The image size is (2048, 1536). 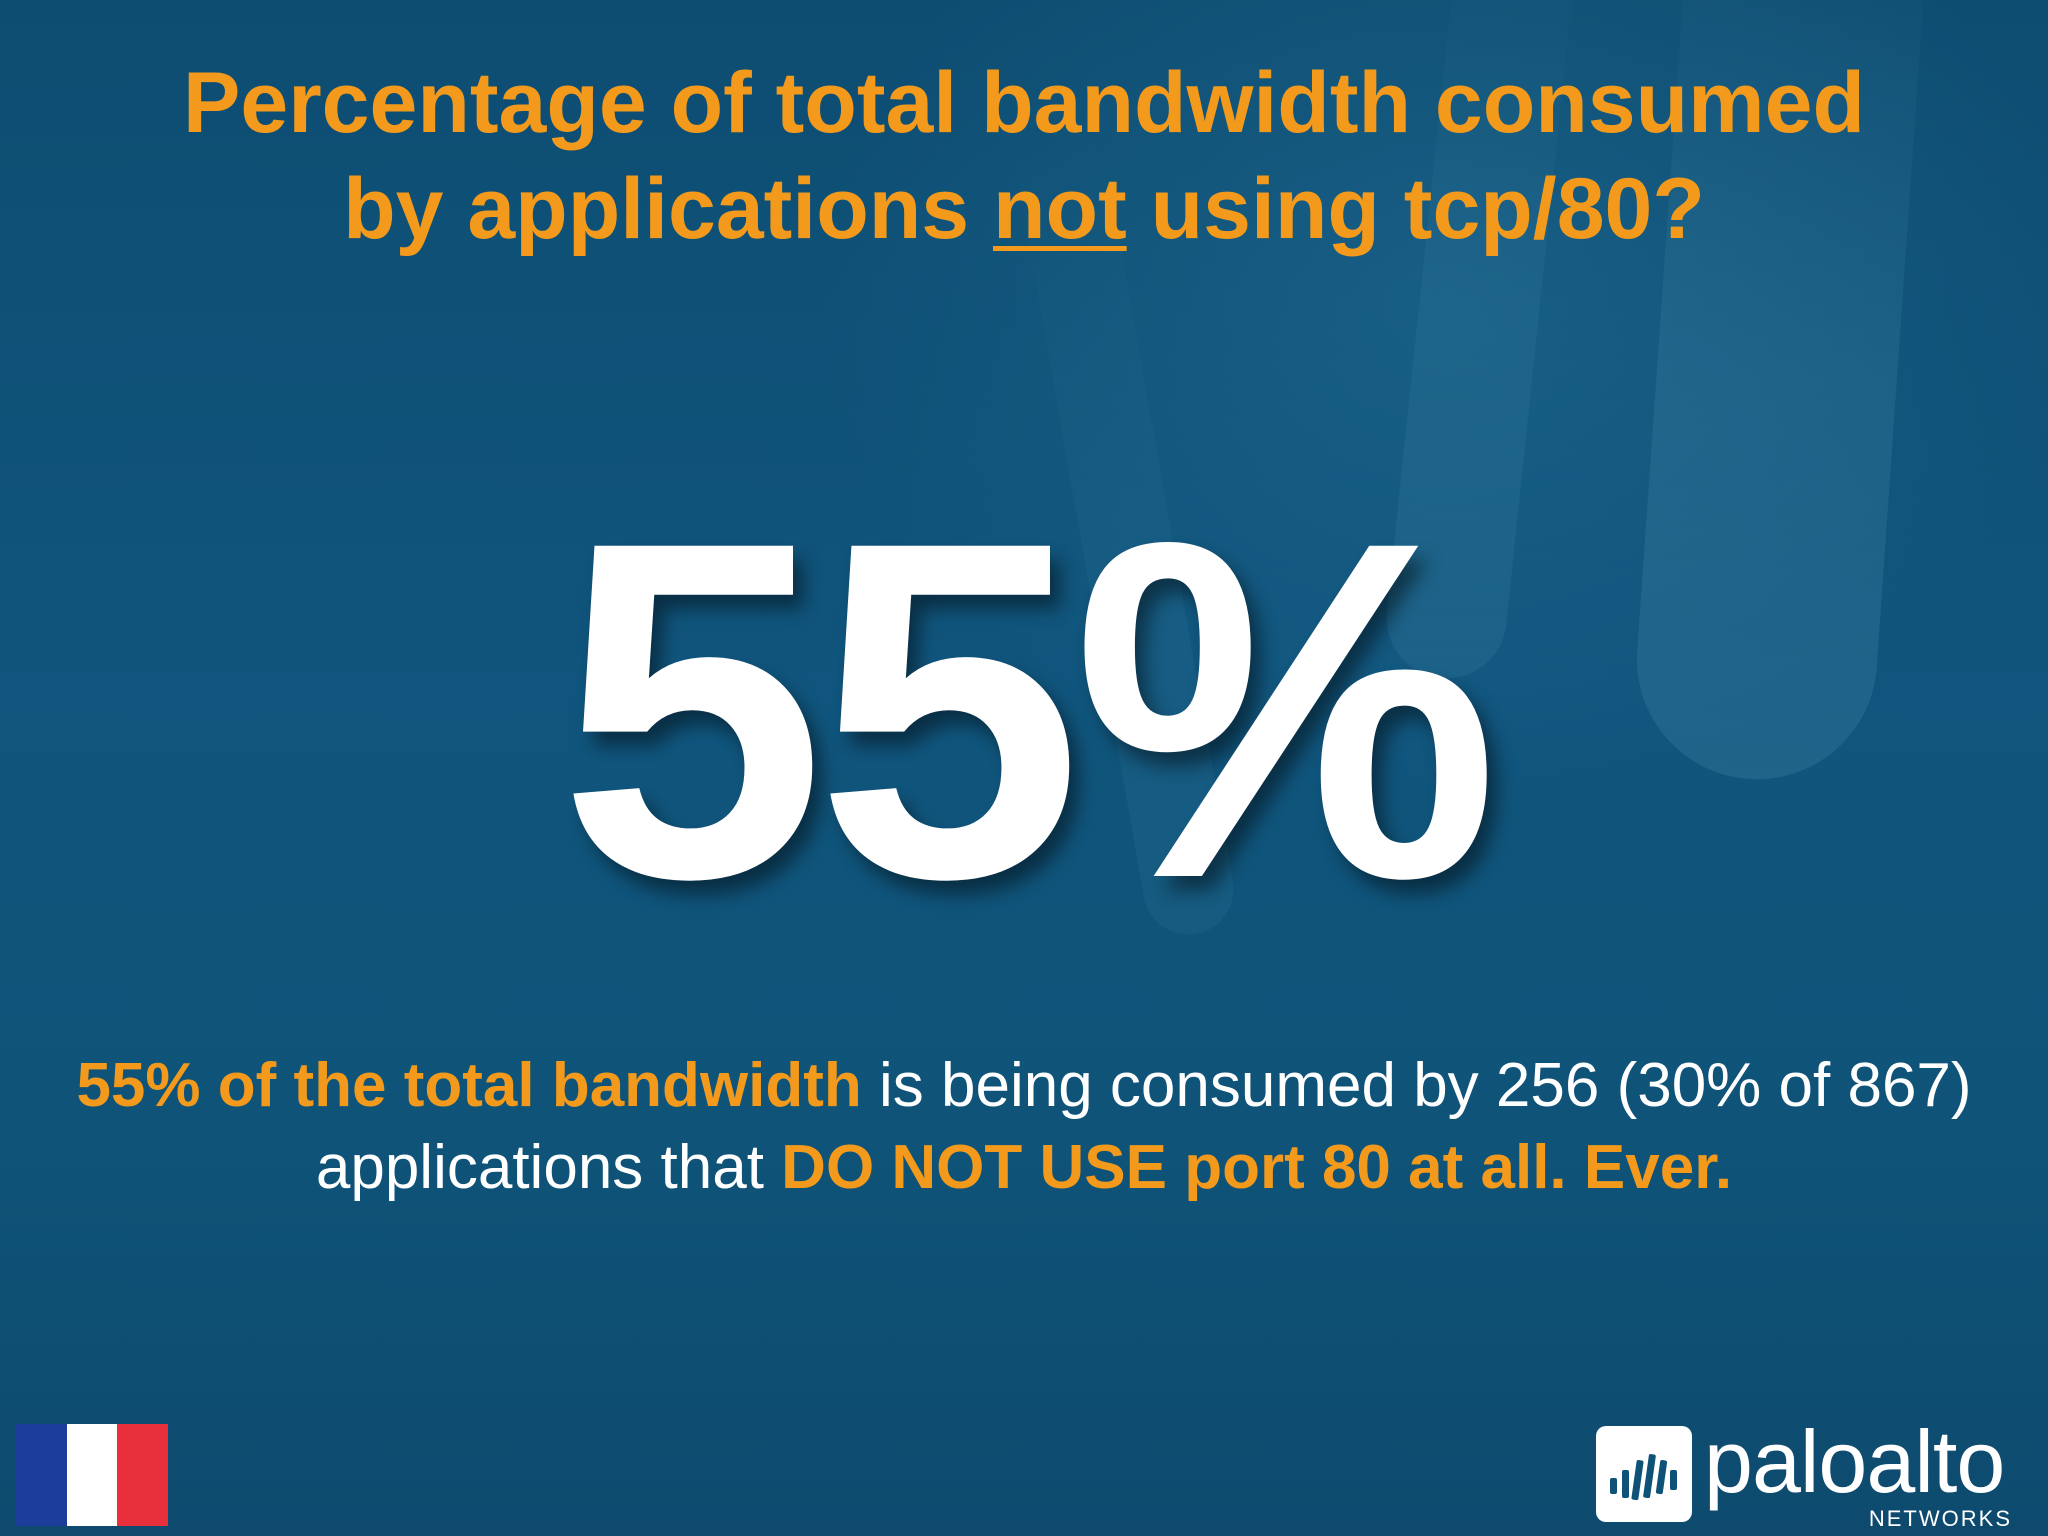 I want to click on title-line-2-end: using tcp/80?, so click(x=1415, y=209).